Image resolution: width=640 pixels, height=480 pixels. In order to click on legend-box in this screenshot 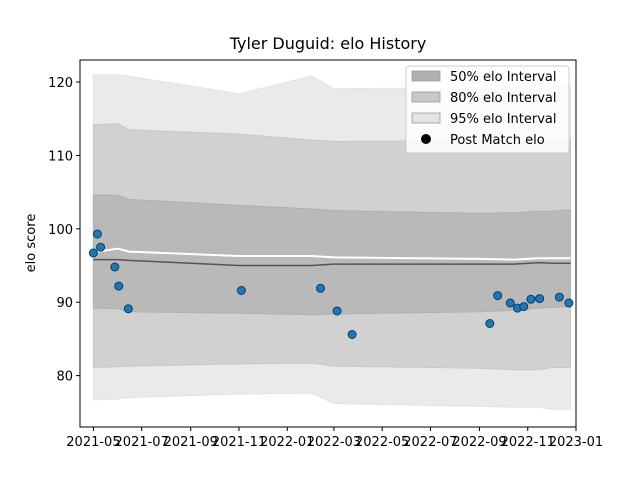, I will do `click(487, 109)`.